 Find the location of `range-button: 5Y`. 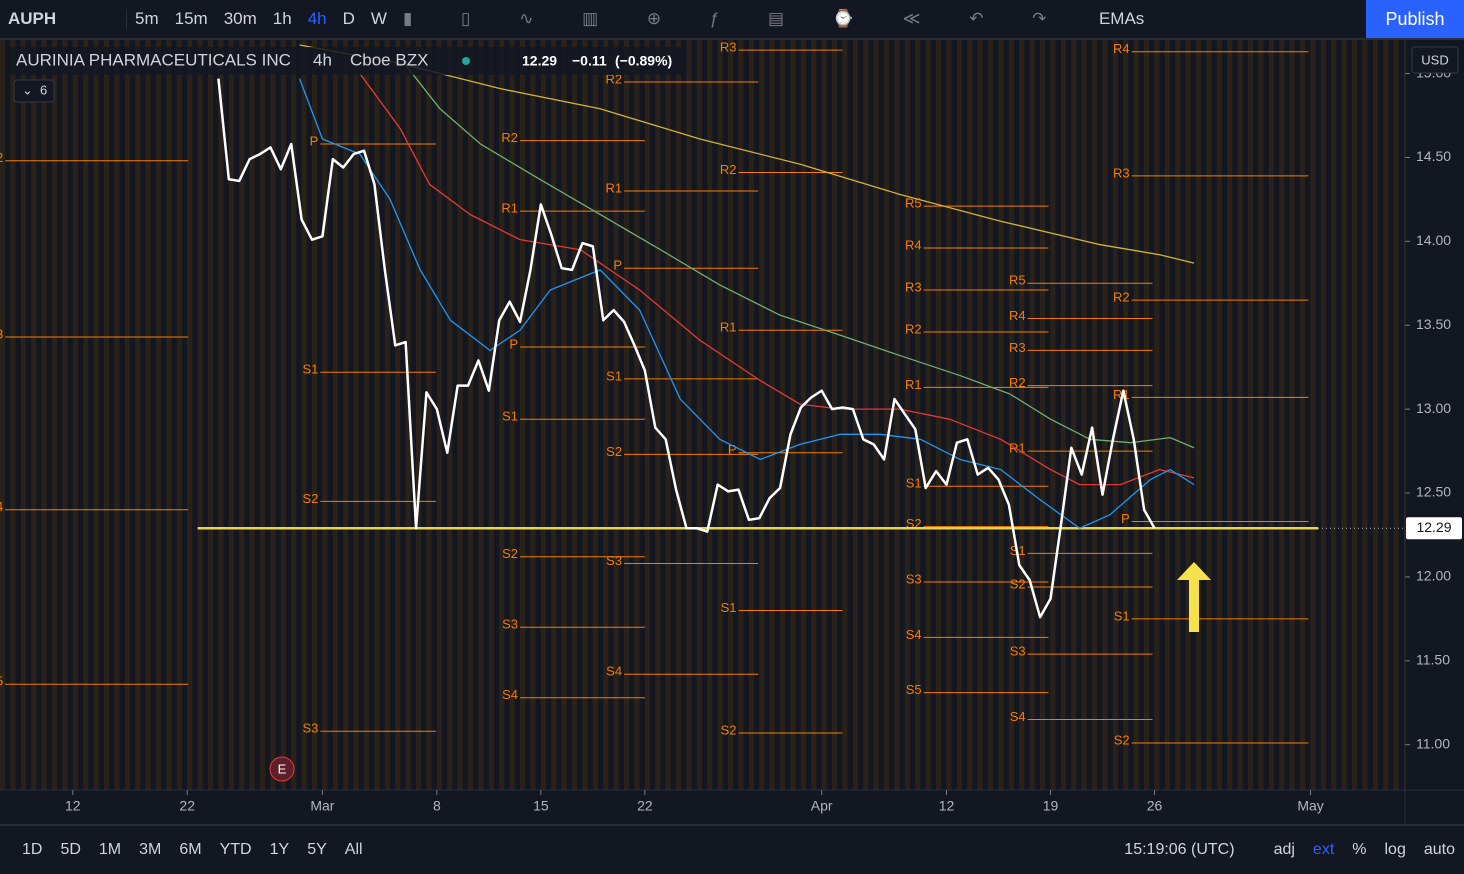

range-button: 5Y is located at coordinates (317, 849).